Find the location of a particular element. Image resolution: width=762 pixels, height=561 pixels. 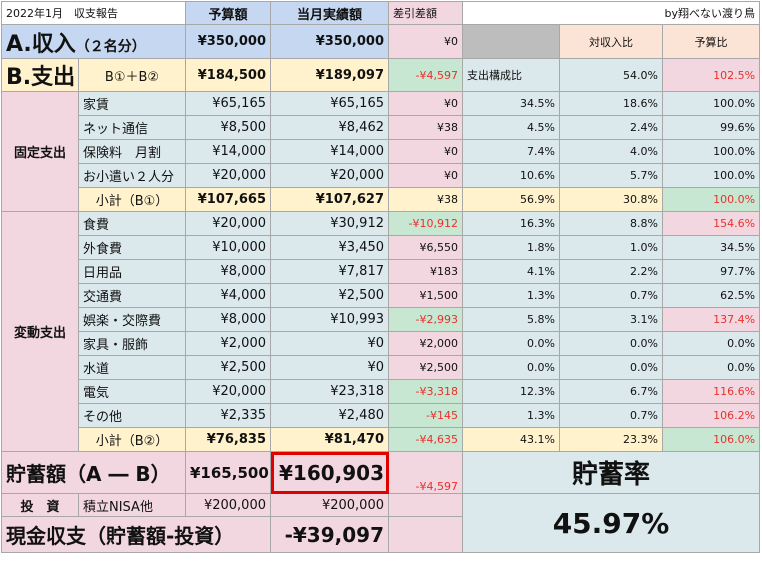

subtotal-name: 小計（B②） is located at coordinates (132, 439).